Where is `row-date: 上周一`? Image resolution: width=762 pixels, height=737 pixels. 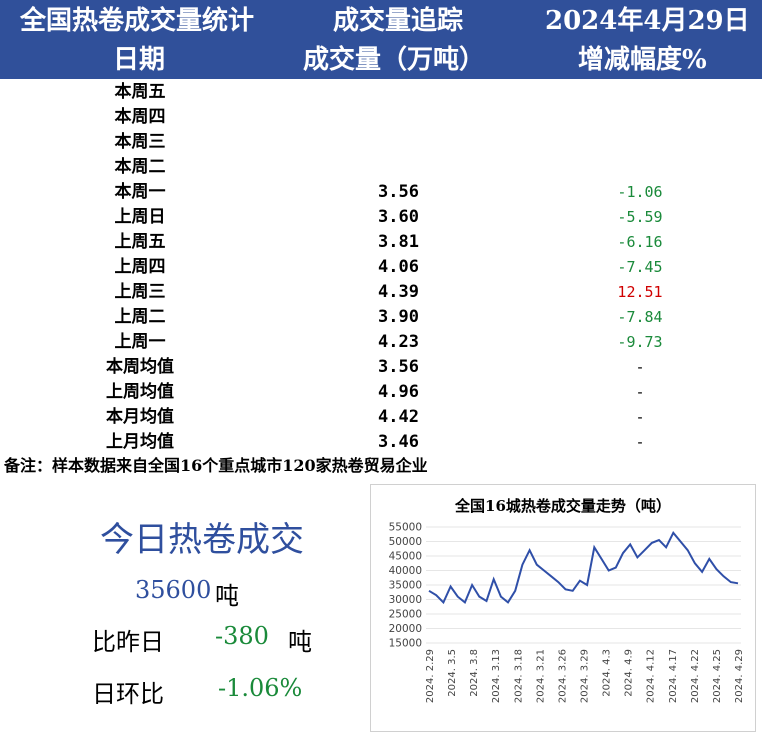
row-date: 上周一 is located at coordinates (140, 342).